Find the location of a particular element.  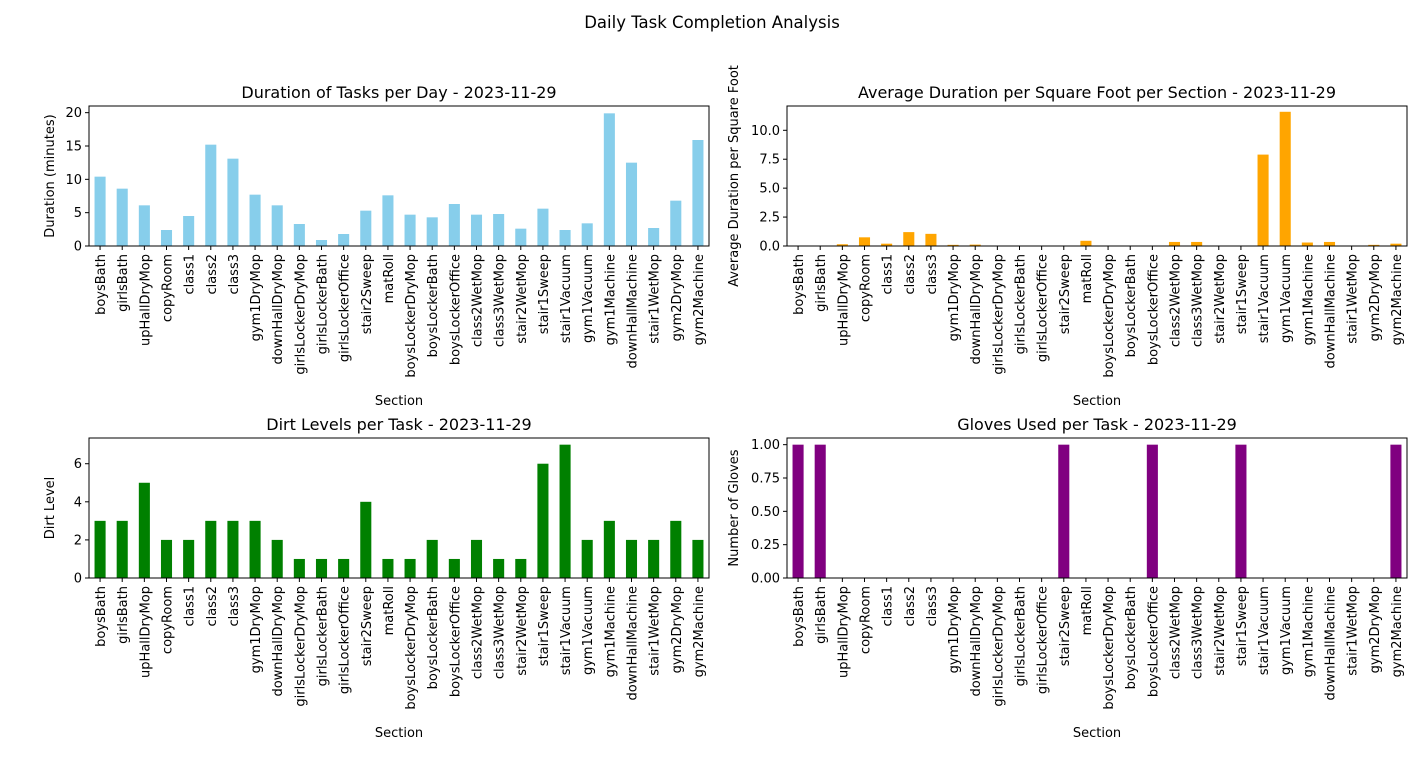

bar-gym2DryMop is located at coordinates (676, 223).